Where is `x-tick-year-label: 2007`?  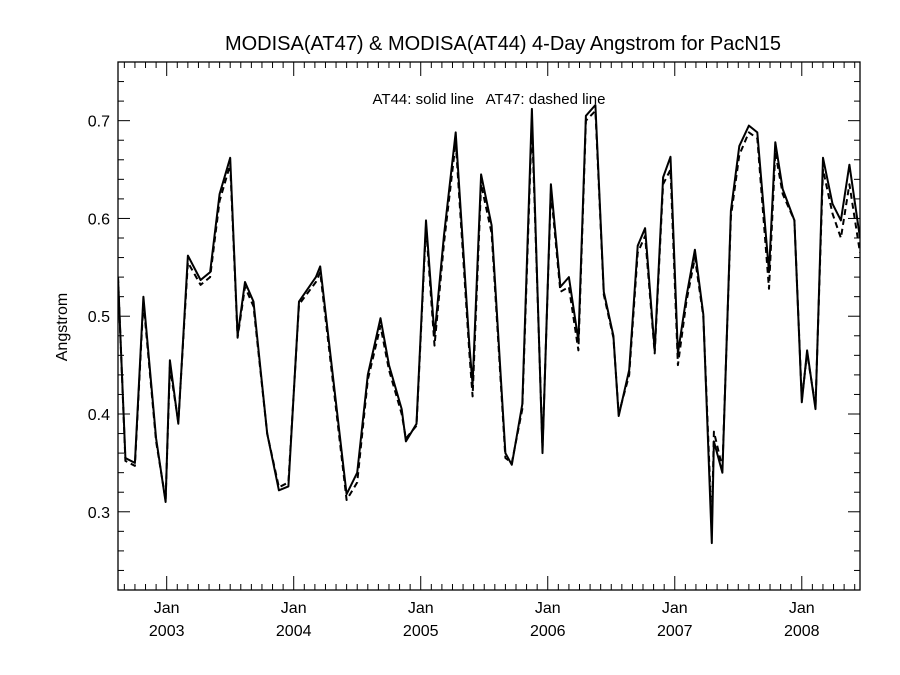
x-tick-year-label: 2007 is located at coordinates (675, 631).